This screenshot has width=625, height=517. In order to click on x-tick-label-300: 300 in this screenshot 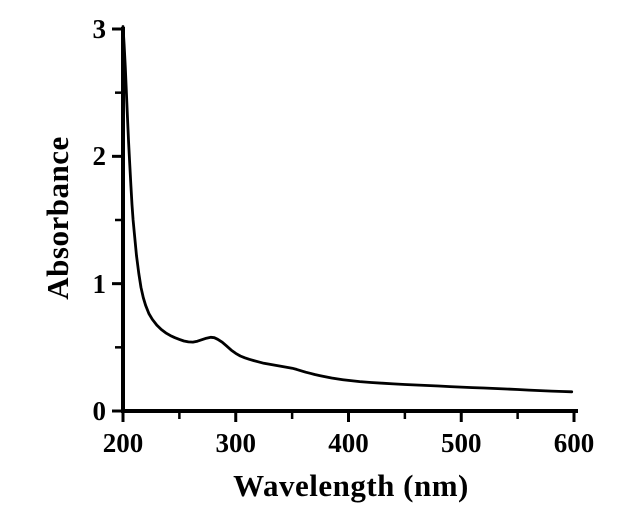, I will do `click(236, 443)`.